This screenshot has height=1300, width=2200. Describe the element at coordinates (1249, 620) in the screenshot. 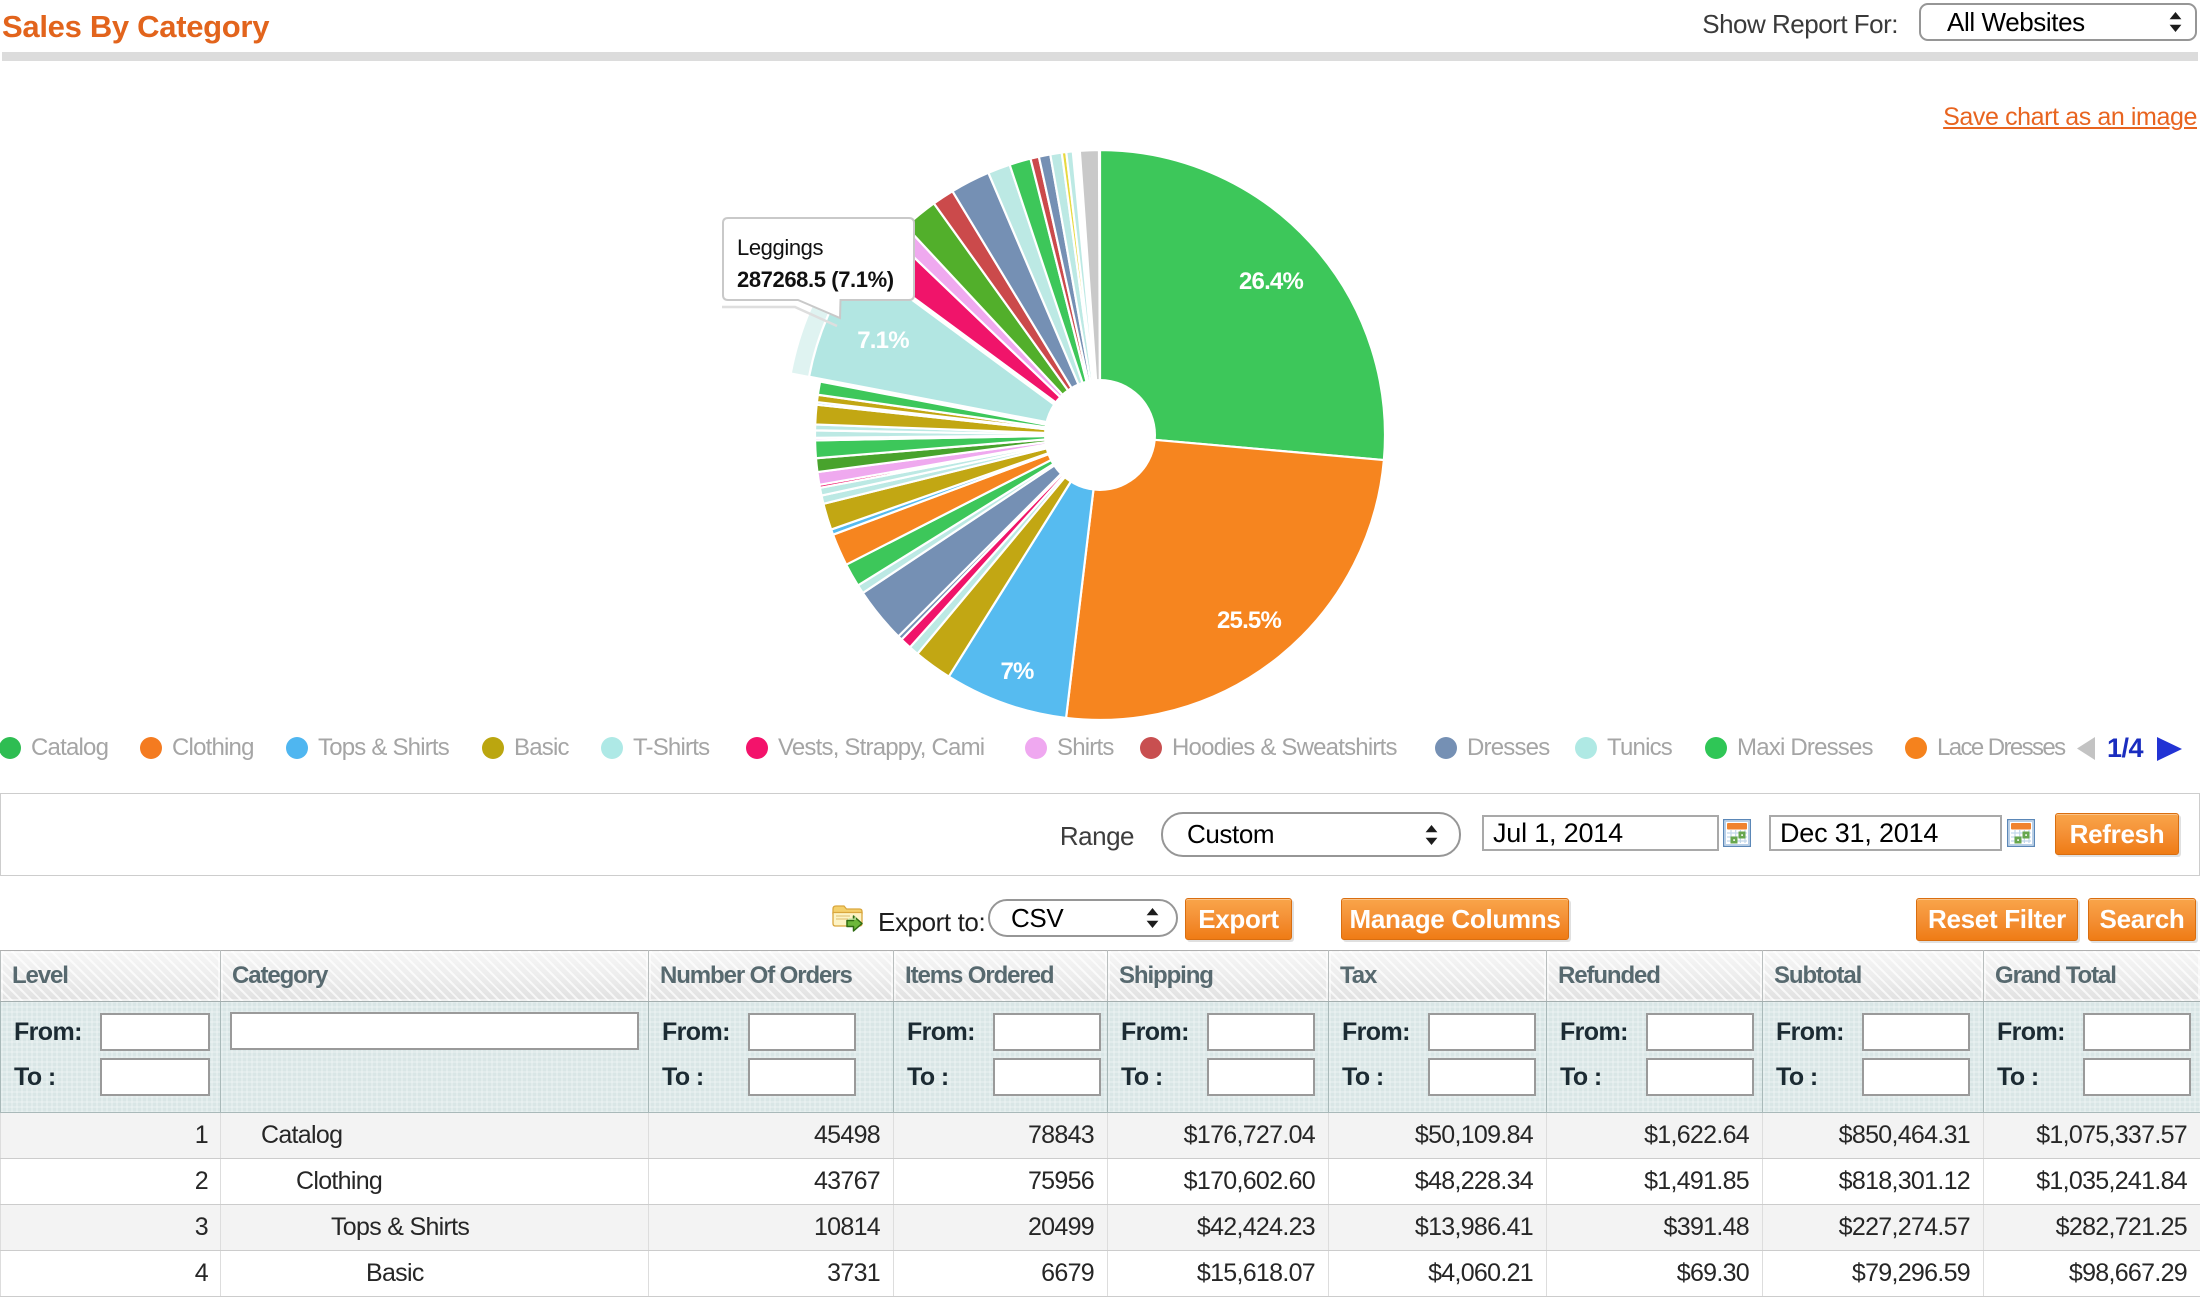

I see `svg-text: 25.5%` at that location.